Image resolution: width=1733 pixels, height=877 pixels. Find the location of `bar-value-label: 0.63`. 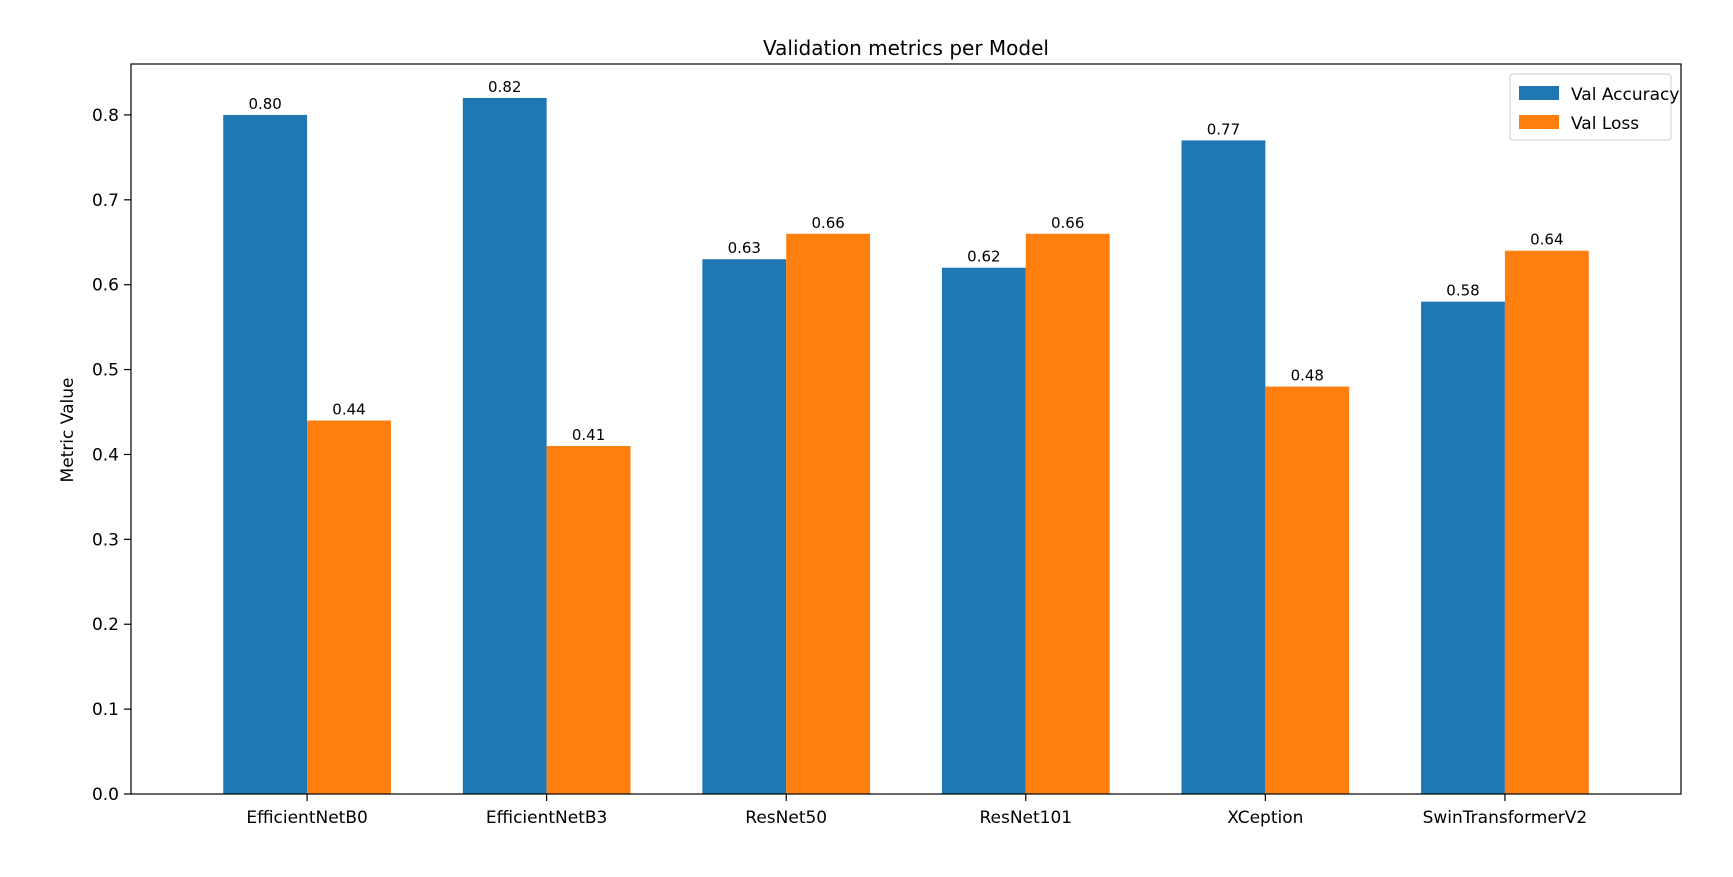

bar-value-label: 0.63 is located at coordinates (744, 248).